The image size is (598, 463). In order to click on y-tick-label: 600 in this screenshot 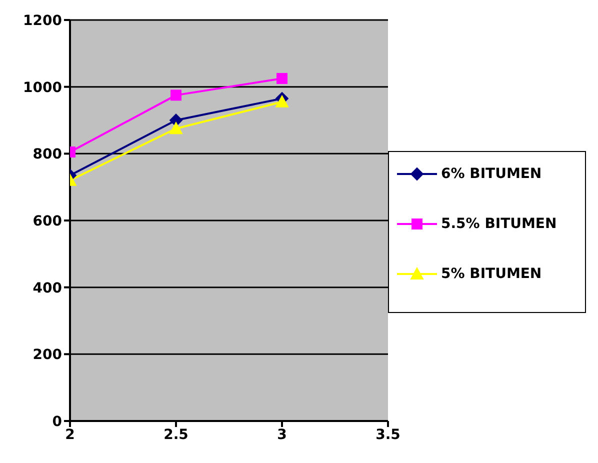, I will do `click(47, 221)`.